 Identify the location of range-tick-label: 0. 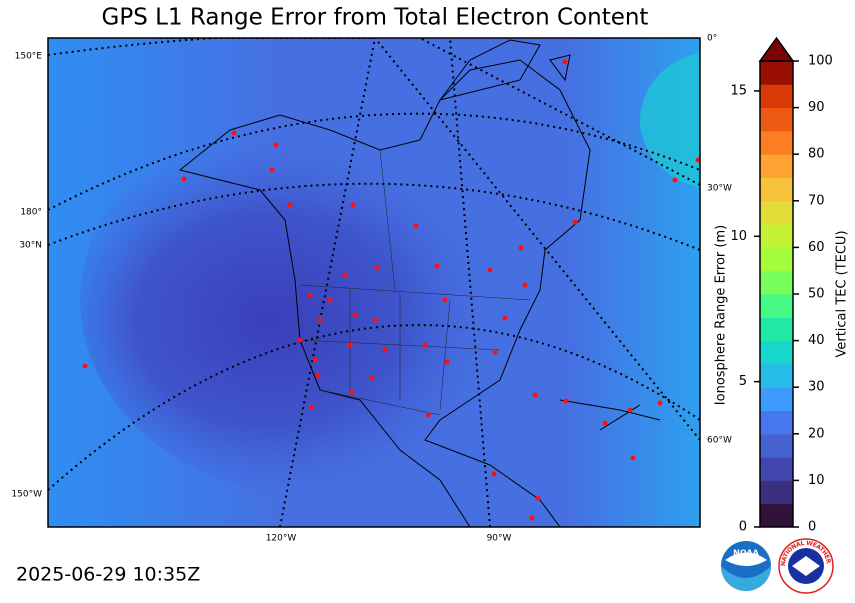
(743, 527).